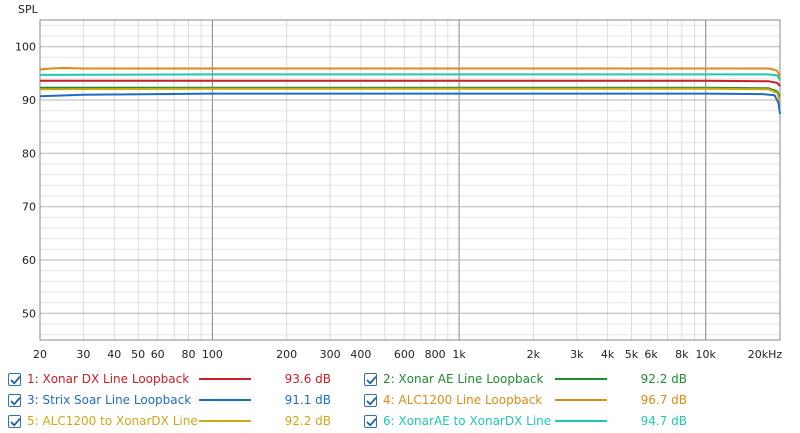  Describe the element at coordinates (189, 354) in the screenshot. I see `x-tick-label: 80` at that location.